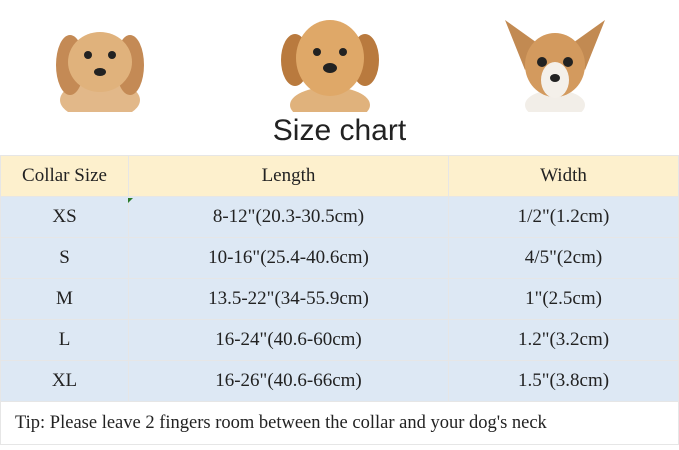 The width and height of the screenshot is (679, 450). I want to click on header-collar-size: Collar Size, so click(64, 176).